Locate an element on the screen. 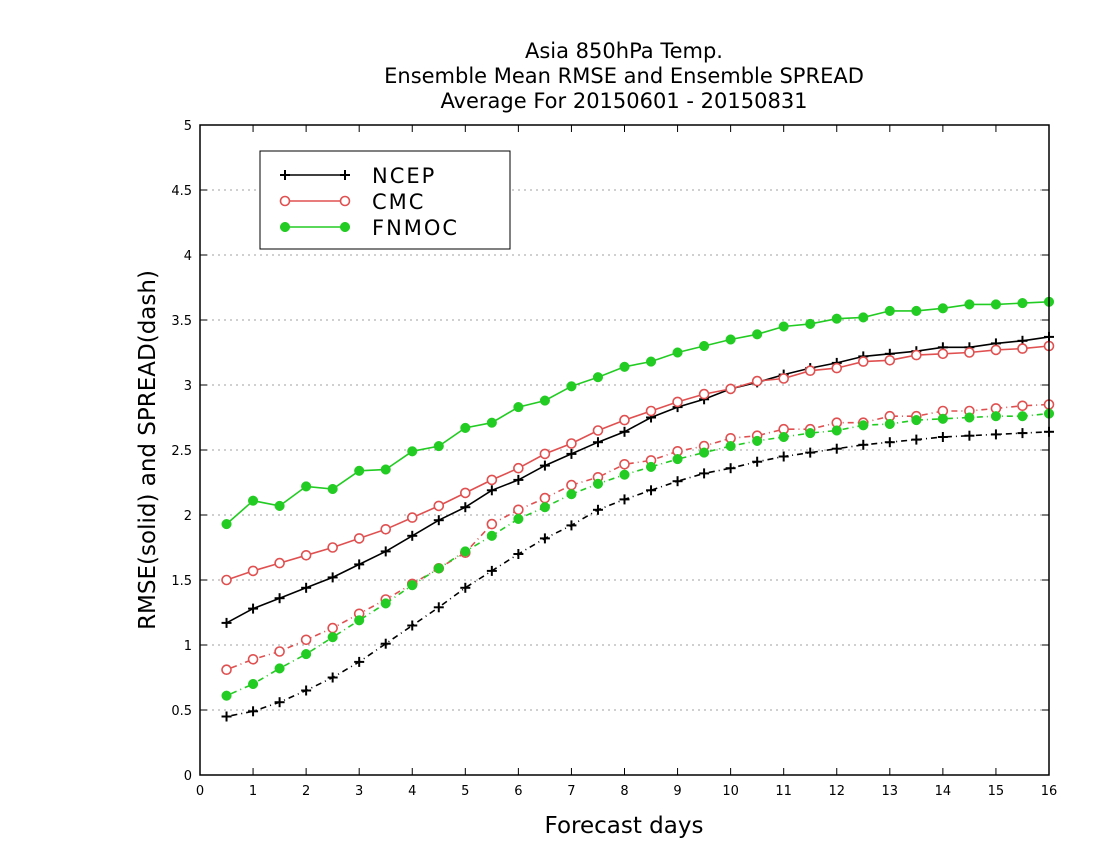 The image size is (1100, 850). y-tick-label: 5 is located at coordinates (188, 126).